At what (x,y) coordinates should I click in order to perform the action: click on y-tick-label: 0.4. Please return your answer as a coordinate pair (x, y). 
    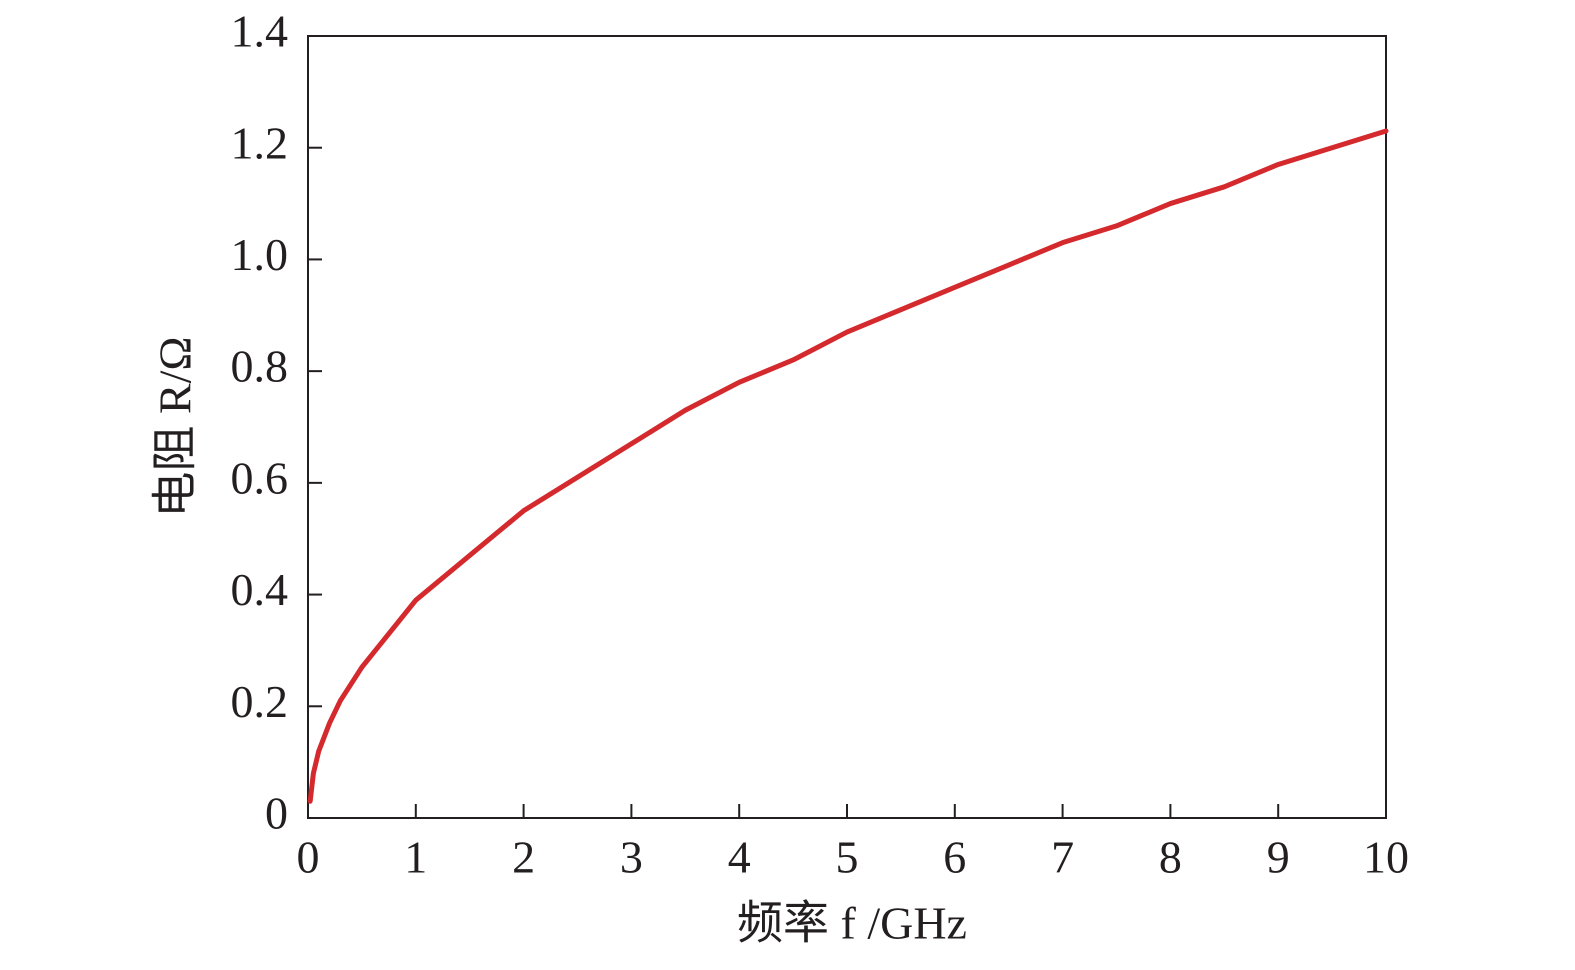
    Looking at the image, I should click on (260, 589).